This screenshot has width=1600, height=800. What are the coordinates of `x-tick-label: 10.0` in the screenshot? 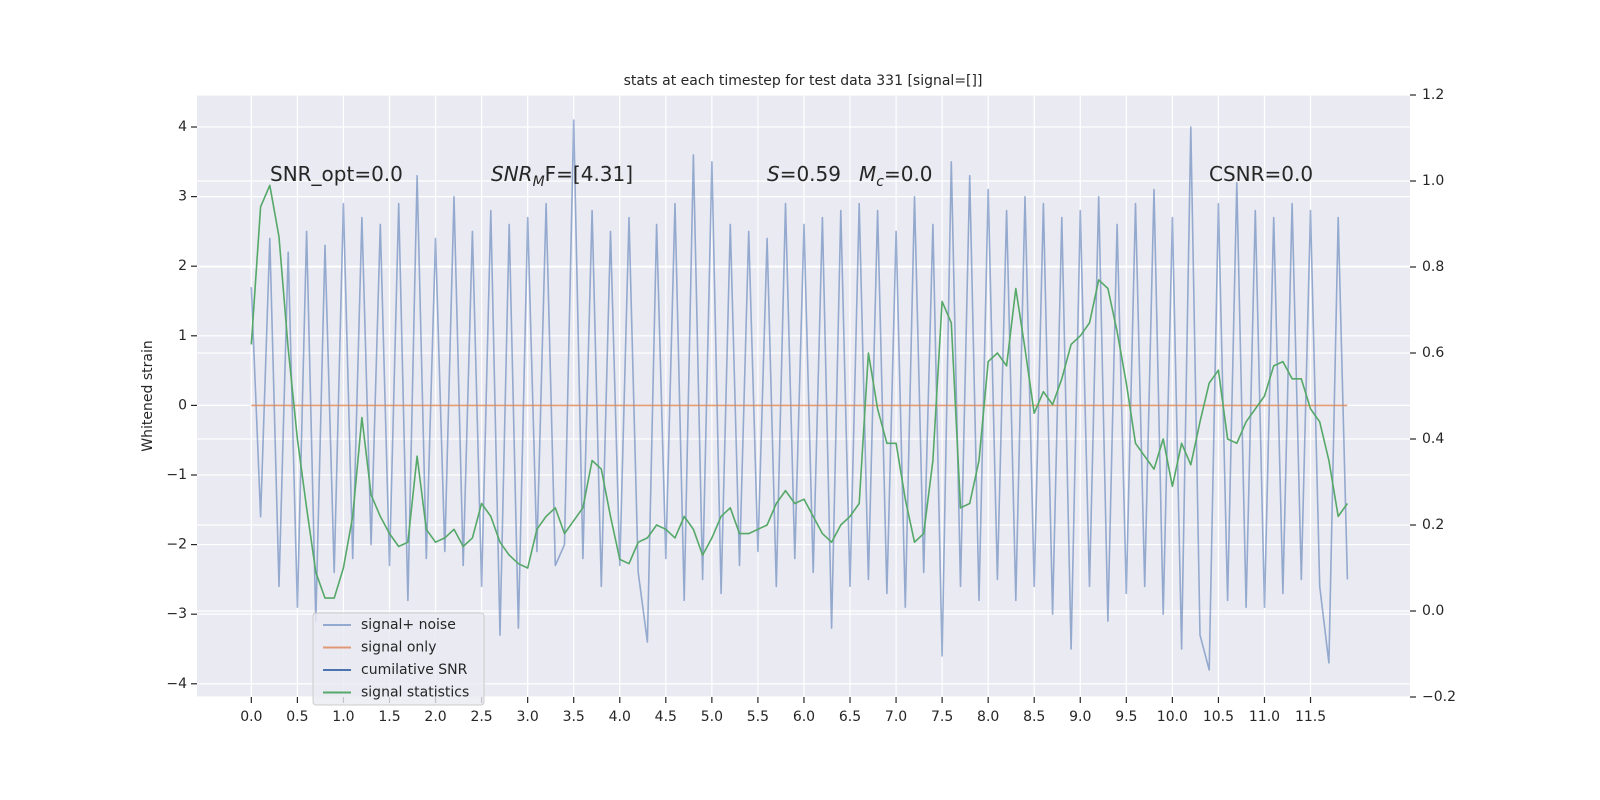 It's located at (1172, 717).